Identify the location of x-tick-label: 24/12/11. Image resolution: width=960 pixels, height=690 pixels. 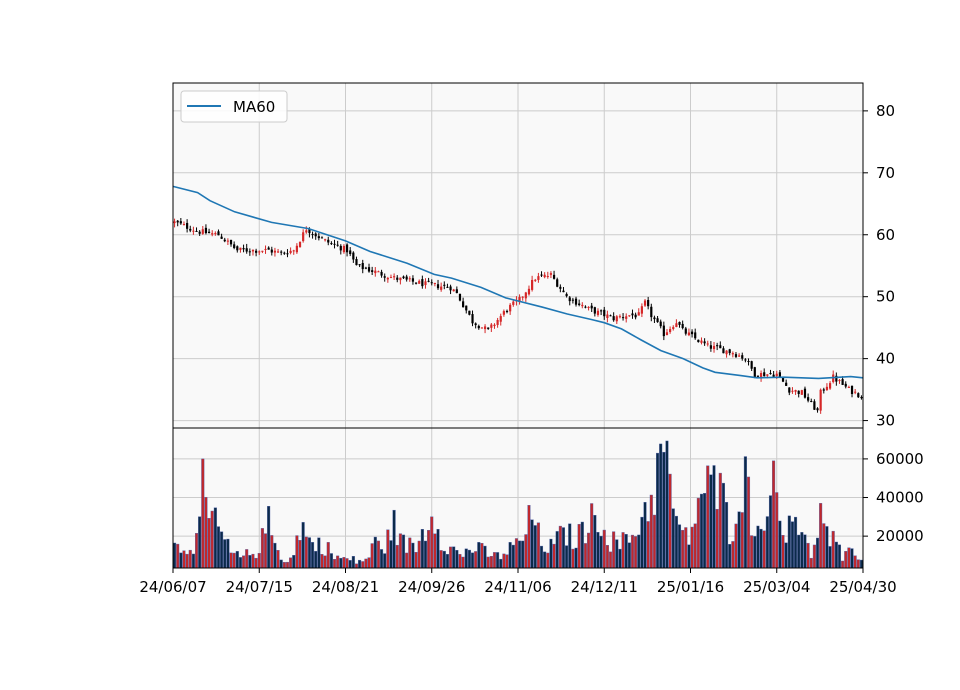
(604, 587).